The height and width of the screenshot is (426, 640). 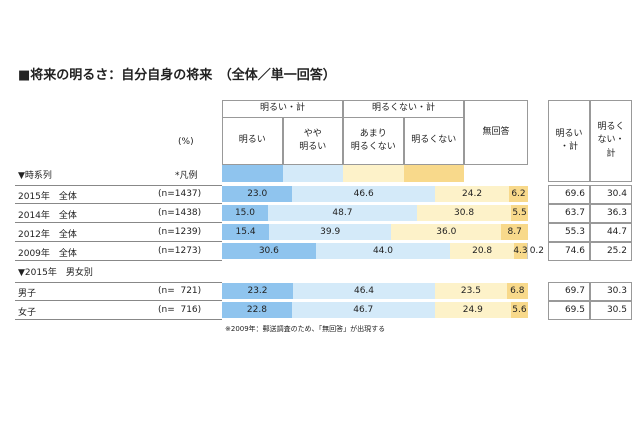 I want to click on value-label: 23.0, so click(x=257, y=194).